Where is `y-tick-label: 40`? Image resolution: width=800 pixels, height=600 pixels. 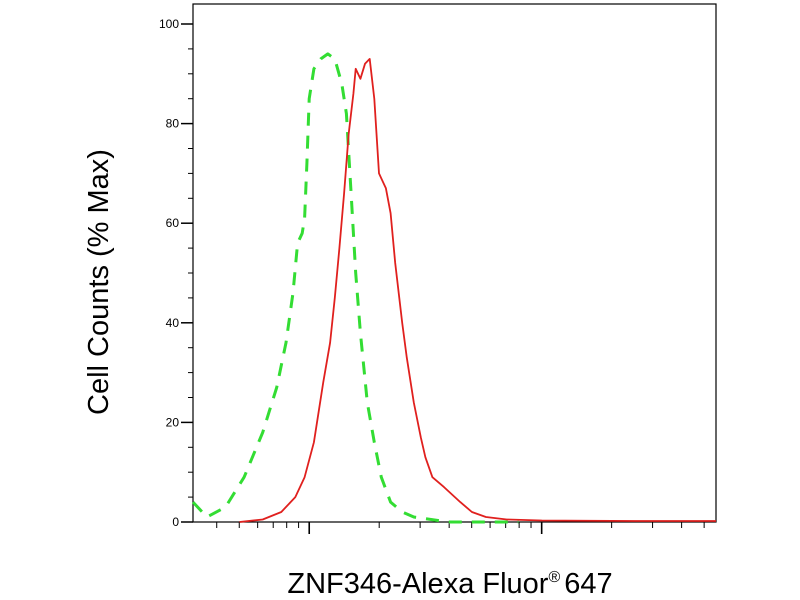
y-tick-label: 40 is located at coordinates (173, 323).